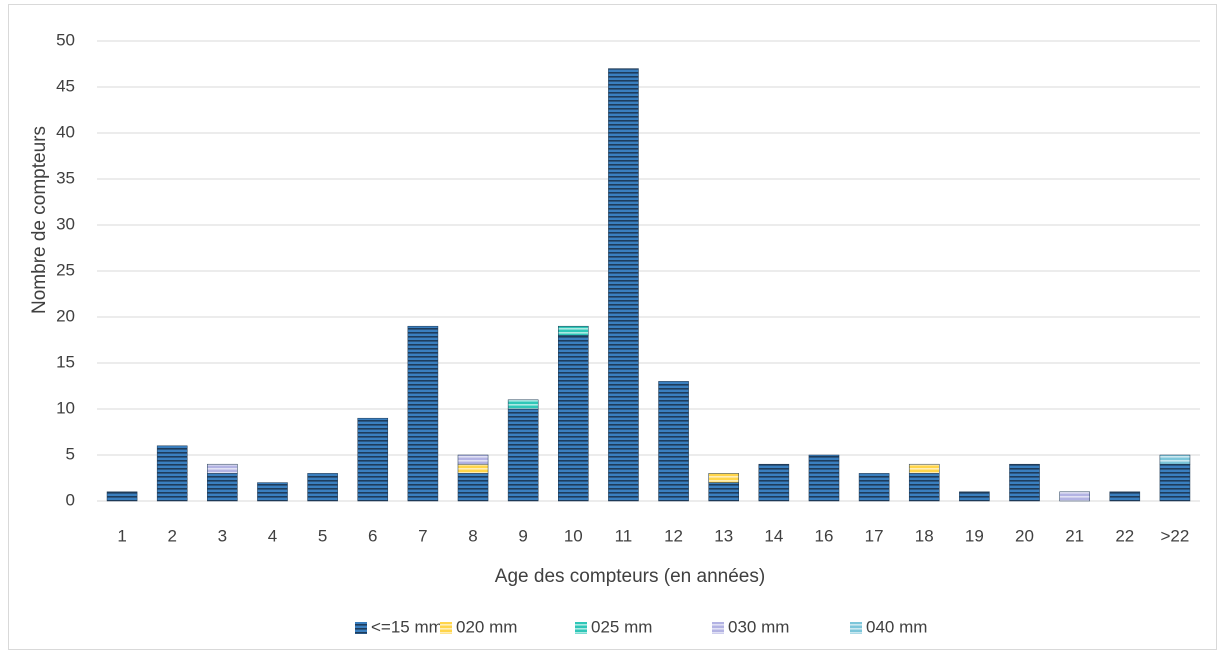 The width and height of the screenshot is (1225, 655). I want to click on x-tick-label: 18, so click(924, 535).